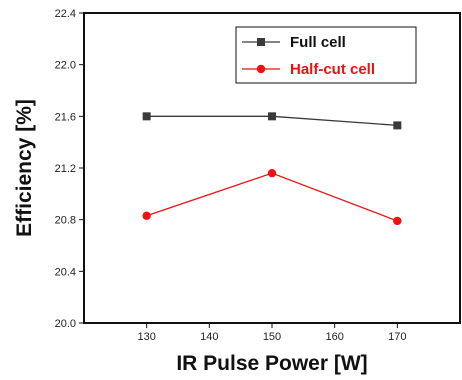 This screenshot has height=380, width=462. I want to click on y-axis-title: Efficiency [%], so click(24, 168).